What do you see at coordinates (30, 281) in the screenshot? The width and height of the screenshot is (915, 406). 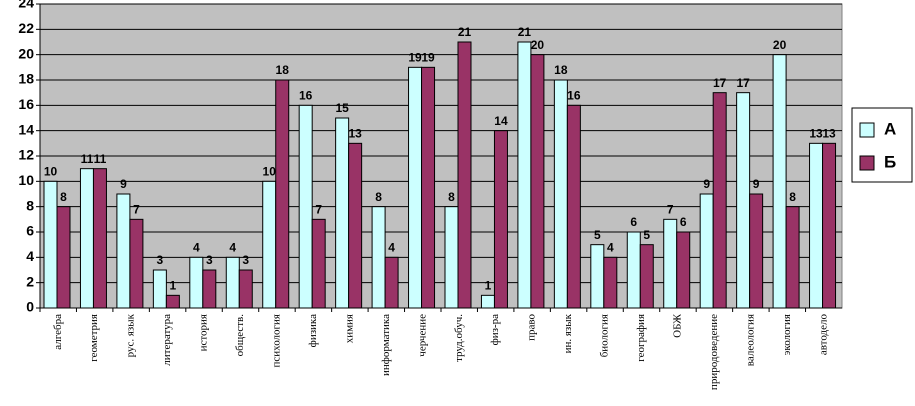 I see `y-tick-label: 2` at bounding box center [30, 281].